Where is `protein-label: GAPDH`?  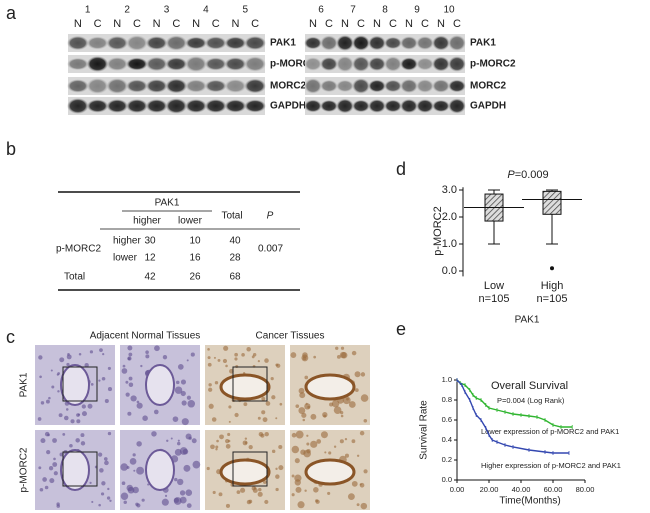 protein-label: GAPDH is located at coordinates (488, 106).